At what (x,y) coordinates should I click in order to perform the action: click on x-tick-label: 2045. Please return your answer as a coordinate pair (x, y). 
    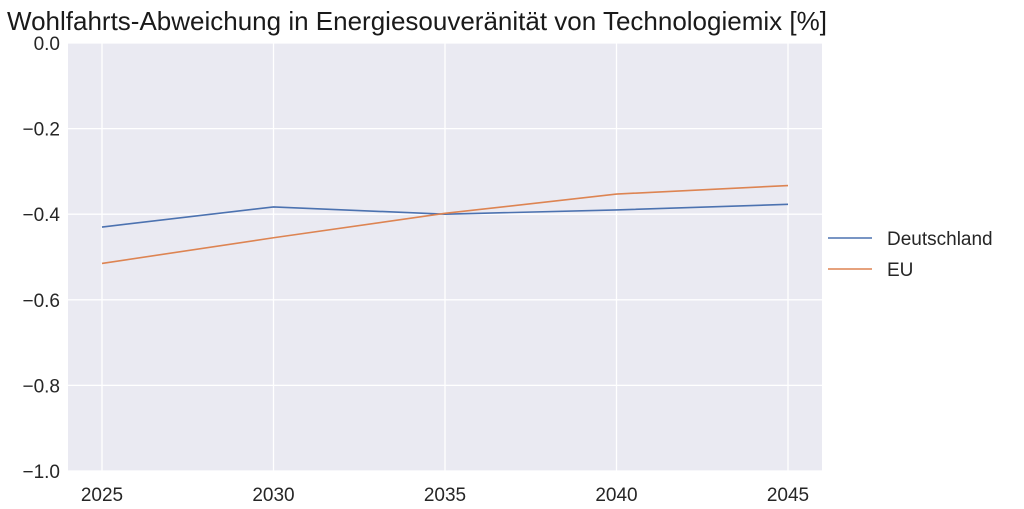
    Looking at the image, I should click on (788, 495).